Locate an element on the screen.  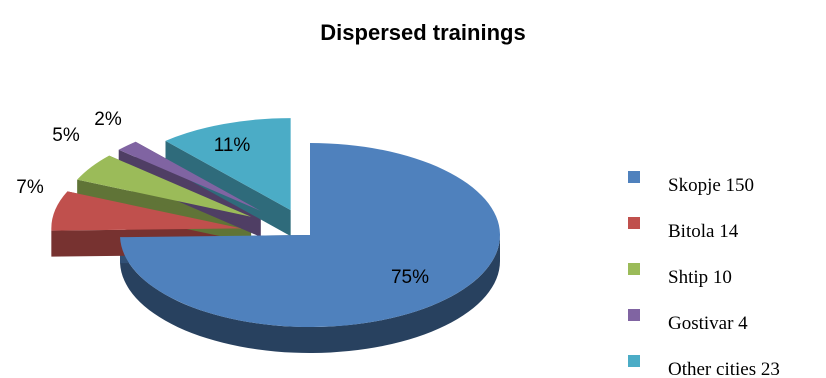
legend-label-skopje-150: Skopje 150 is located at coordinates (711, 185).